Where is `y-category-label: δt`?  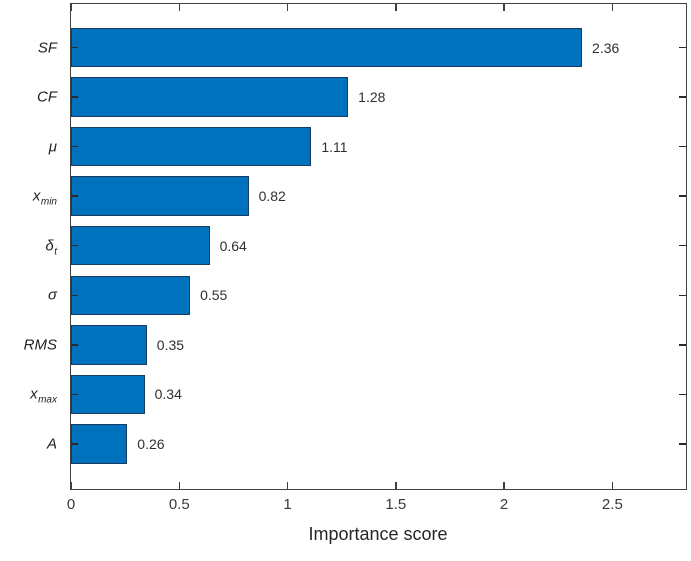 y-category-label: δt is located at coordinates (28, 247).